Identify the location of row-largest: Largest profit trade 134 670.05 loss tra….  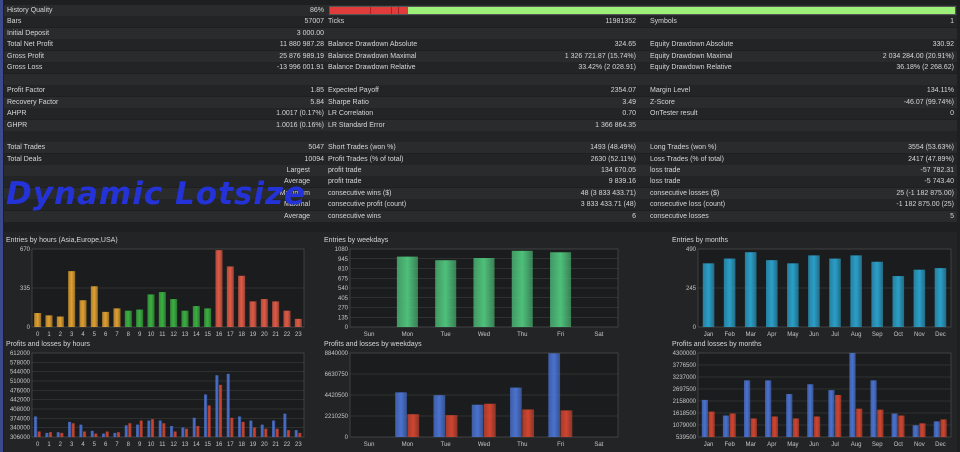
(480, 170).